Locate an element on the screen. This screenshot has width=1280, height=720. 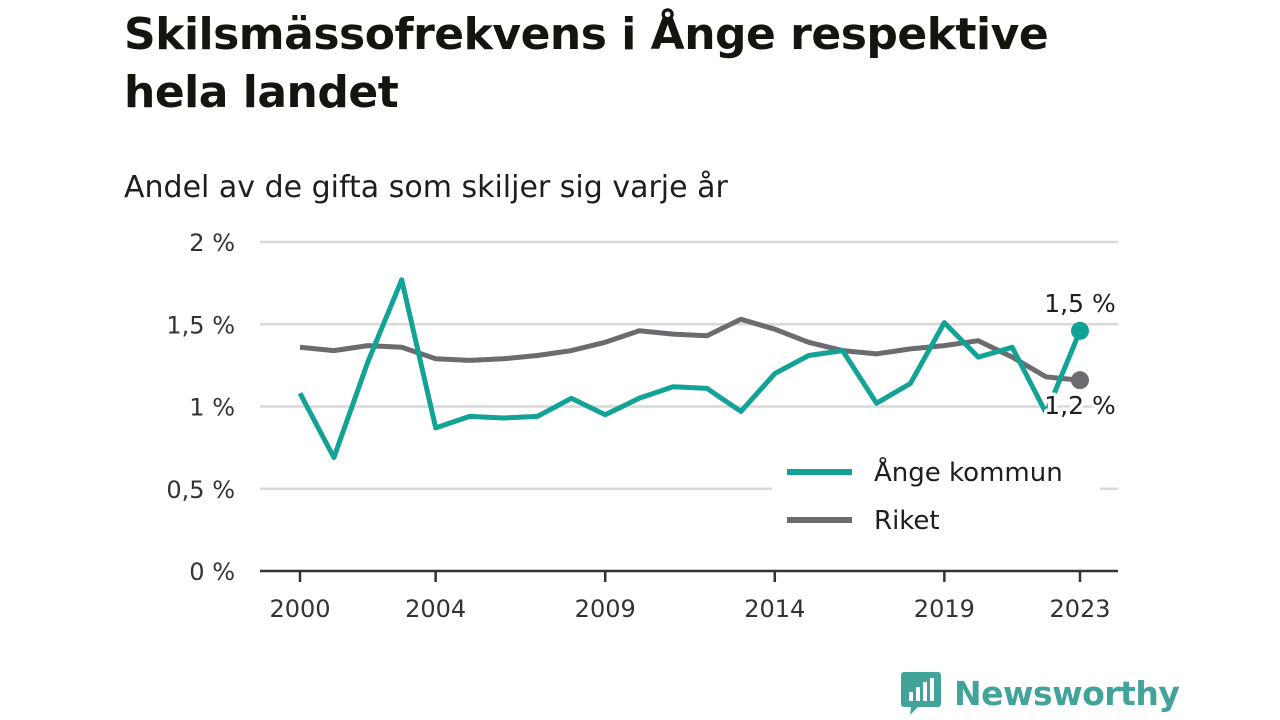
end-point-riket is located at coordinates (1080, 380).